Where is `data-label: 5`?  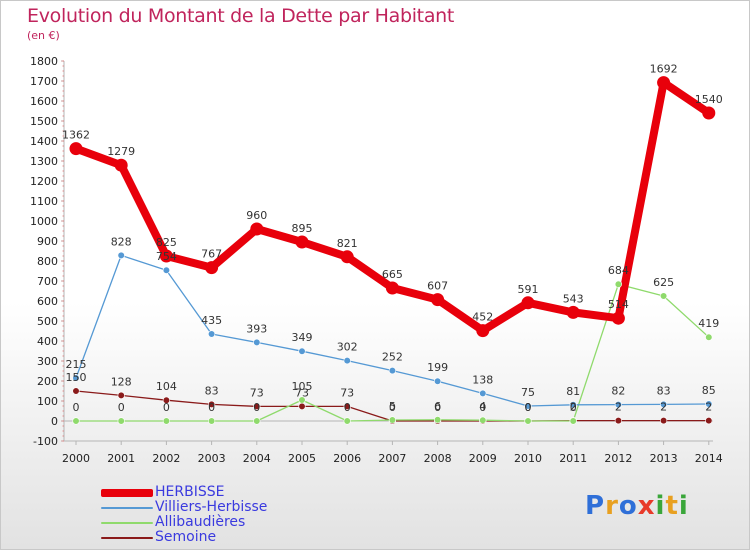
data-label: 5 is located at coordinates (392, 406).